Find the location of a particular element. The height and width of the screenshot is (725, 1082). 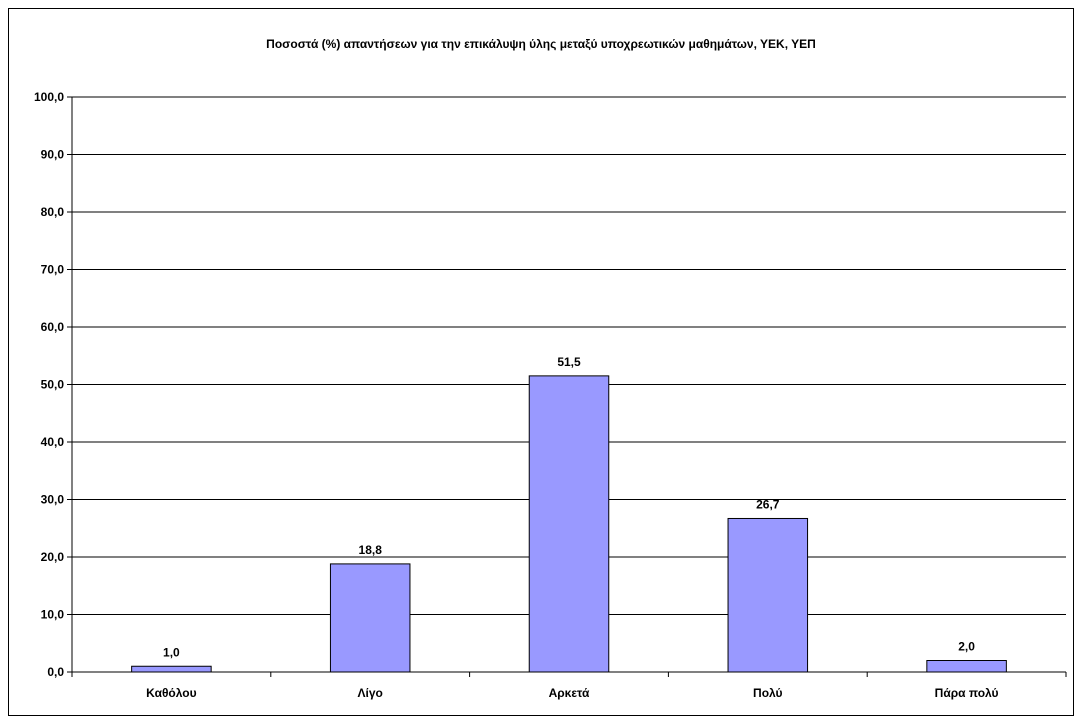

data-label: 51,5 is located at coordinates (569, 362).